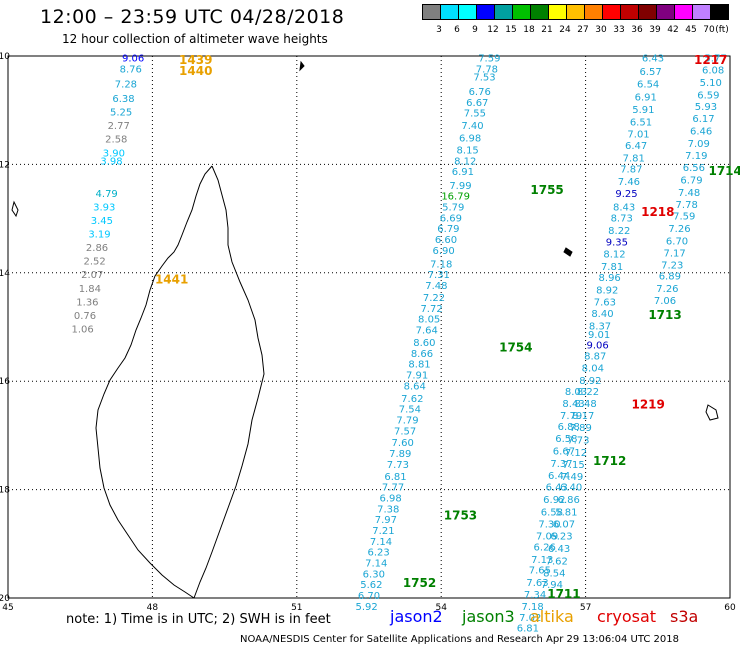 This screenshot has height=650, width=740. What do you see at coordinates (573, 404) in the screenshot?
I see `wave-height-value: 8.43` at bounding box center [573, 404].